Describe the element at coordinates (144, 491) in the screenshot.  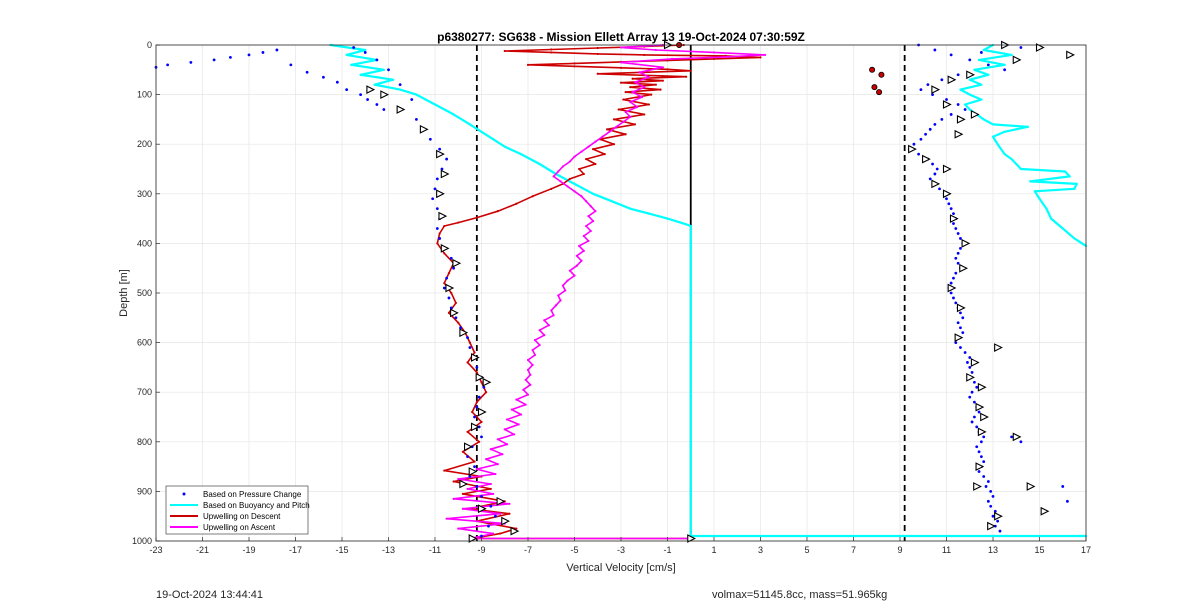
I see `y-tick-label: 900` at that location.